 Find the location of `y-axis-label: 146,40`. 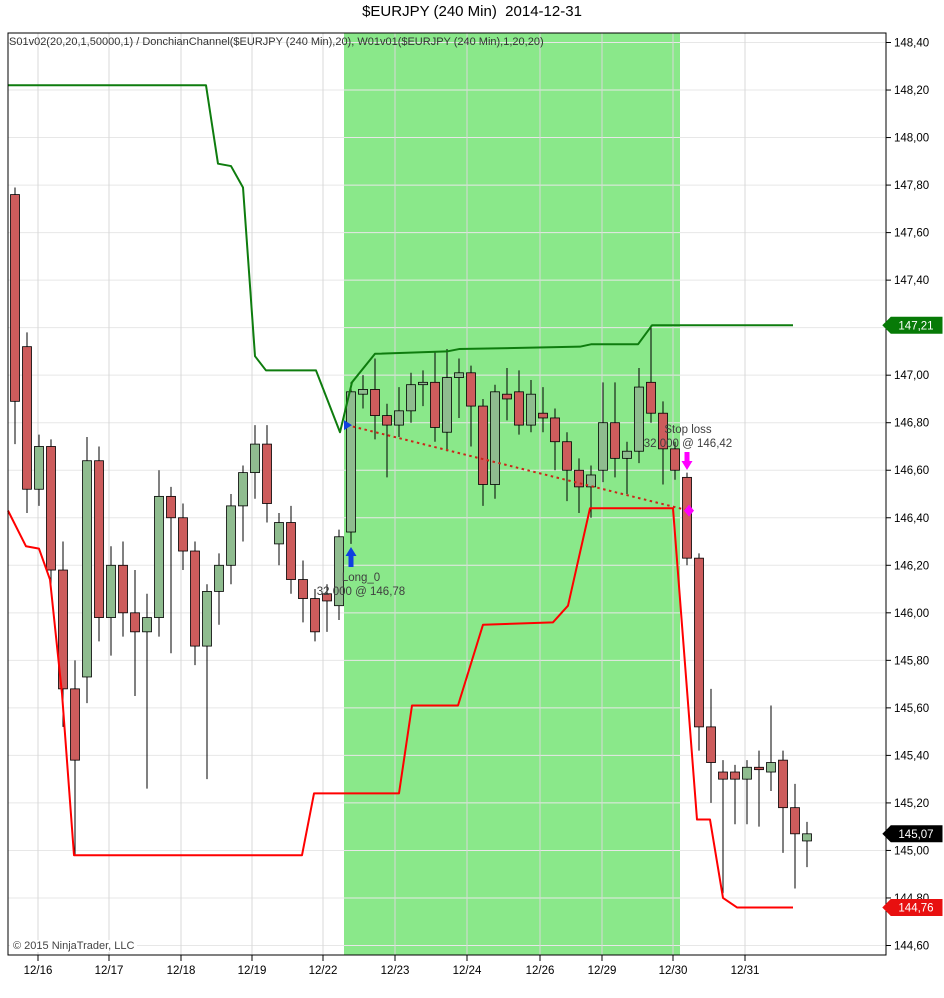

y-axis-label: 146,40 is located at coordinates (911, 519).